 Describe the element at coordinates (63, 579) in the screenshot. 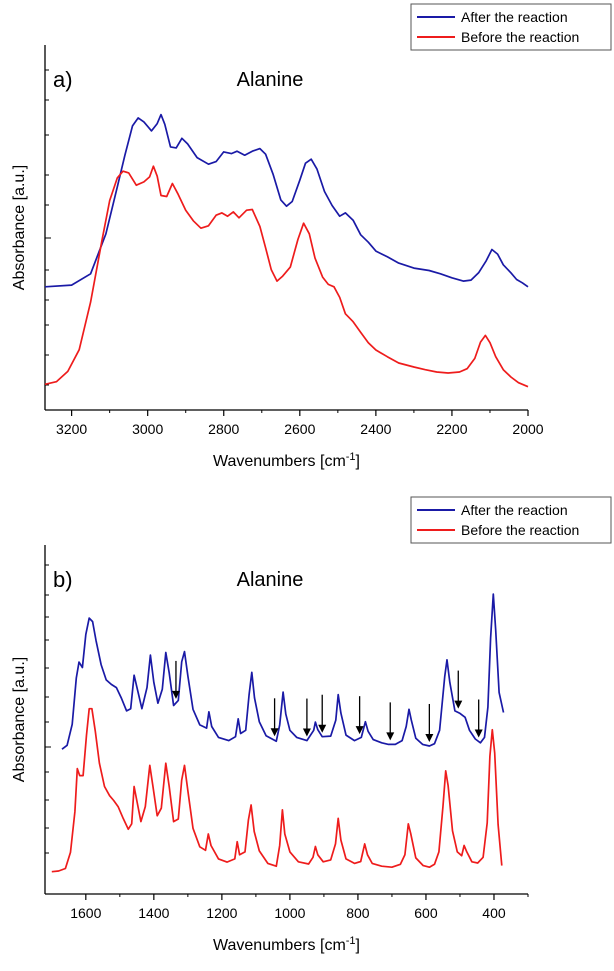

I see `panel-label: b)` at that location.